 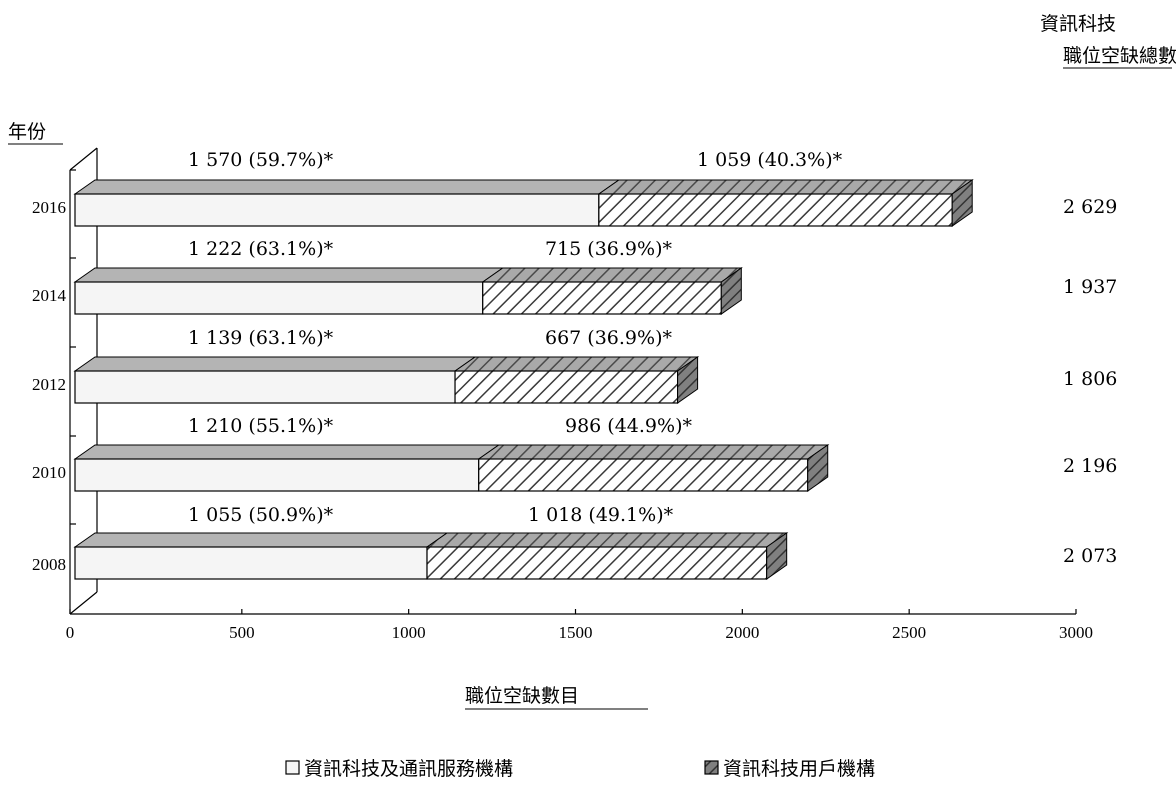 I want to click on totals-header-line2: 職位空缺總數, so click(x=1119, y=56).